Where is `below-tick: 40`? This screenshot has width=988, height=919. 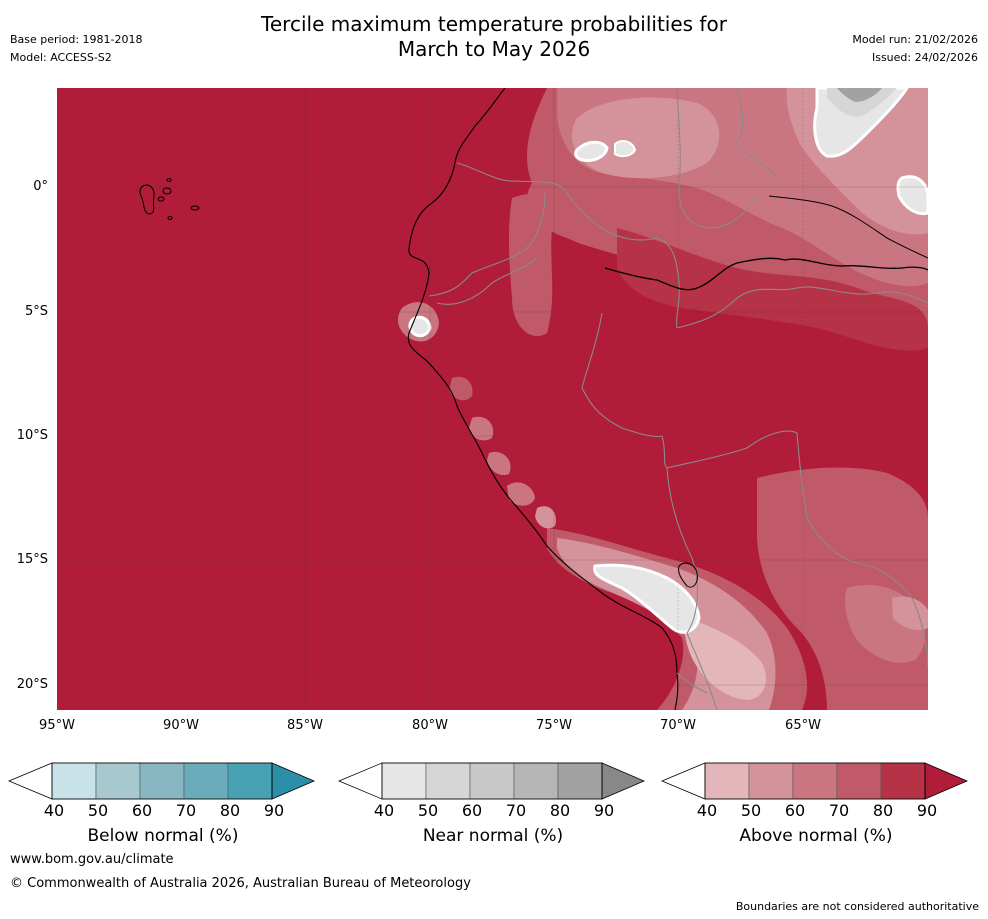
below-tick: 40 is located at coordinates (54, 810).